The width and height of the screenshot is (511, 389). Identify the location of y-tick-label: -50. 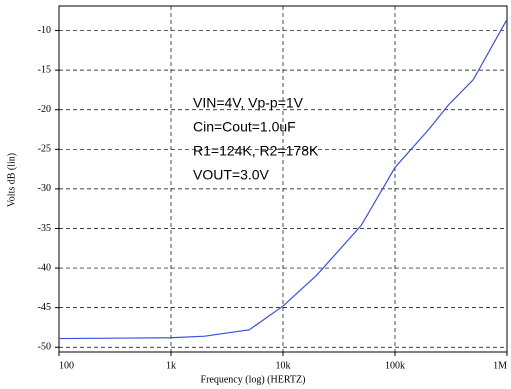
(44, 347).